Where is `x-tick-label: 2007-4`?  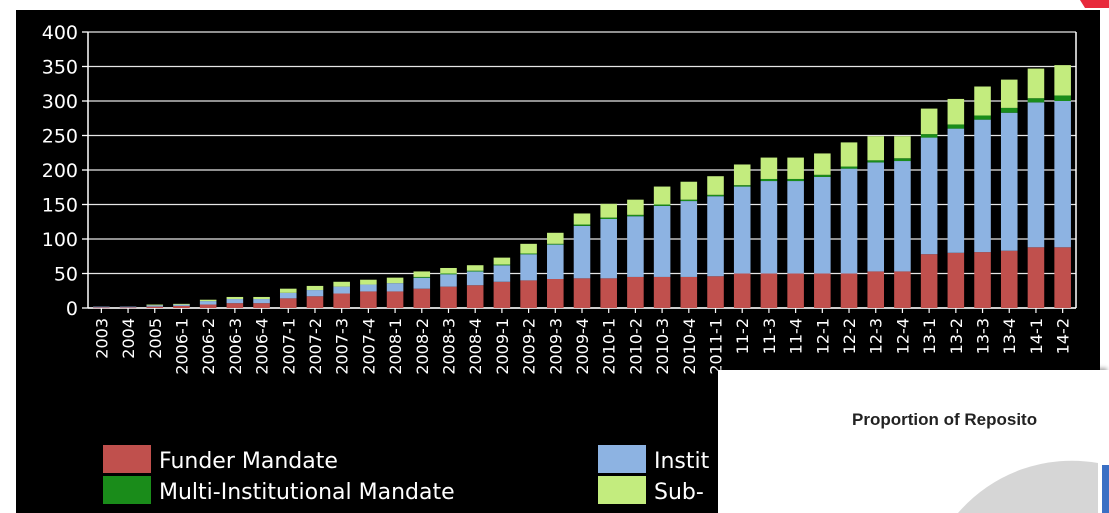
x-tick-label: 2007-4 is located at coordinates (368, 346).